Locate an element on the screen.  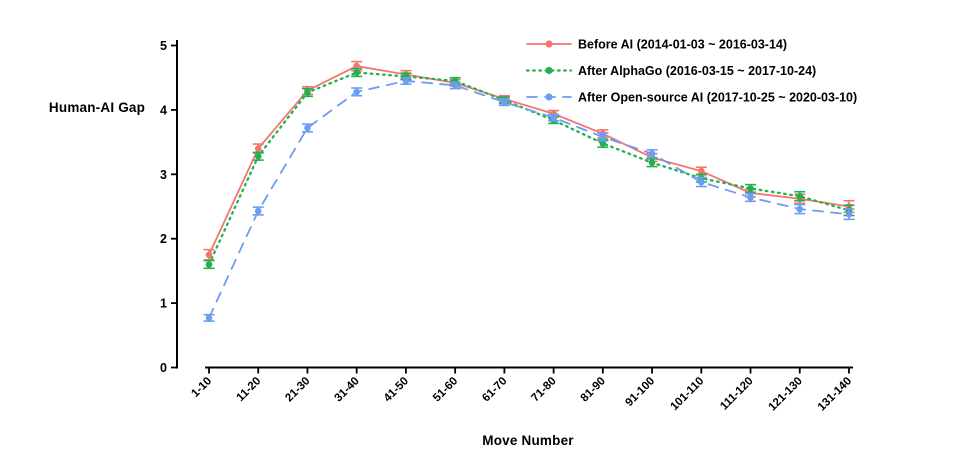
x-tick-label: 1-10 is located at coordinates (201, 387).